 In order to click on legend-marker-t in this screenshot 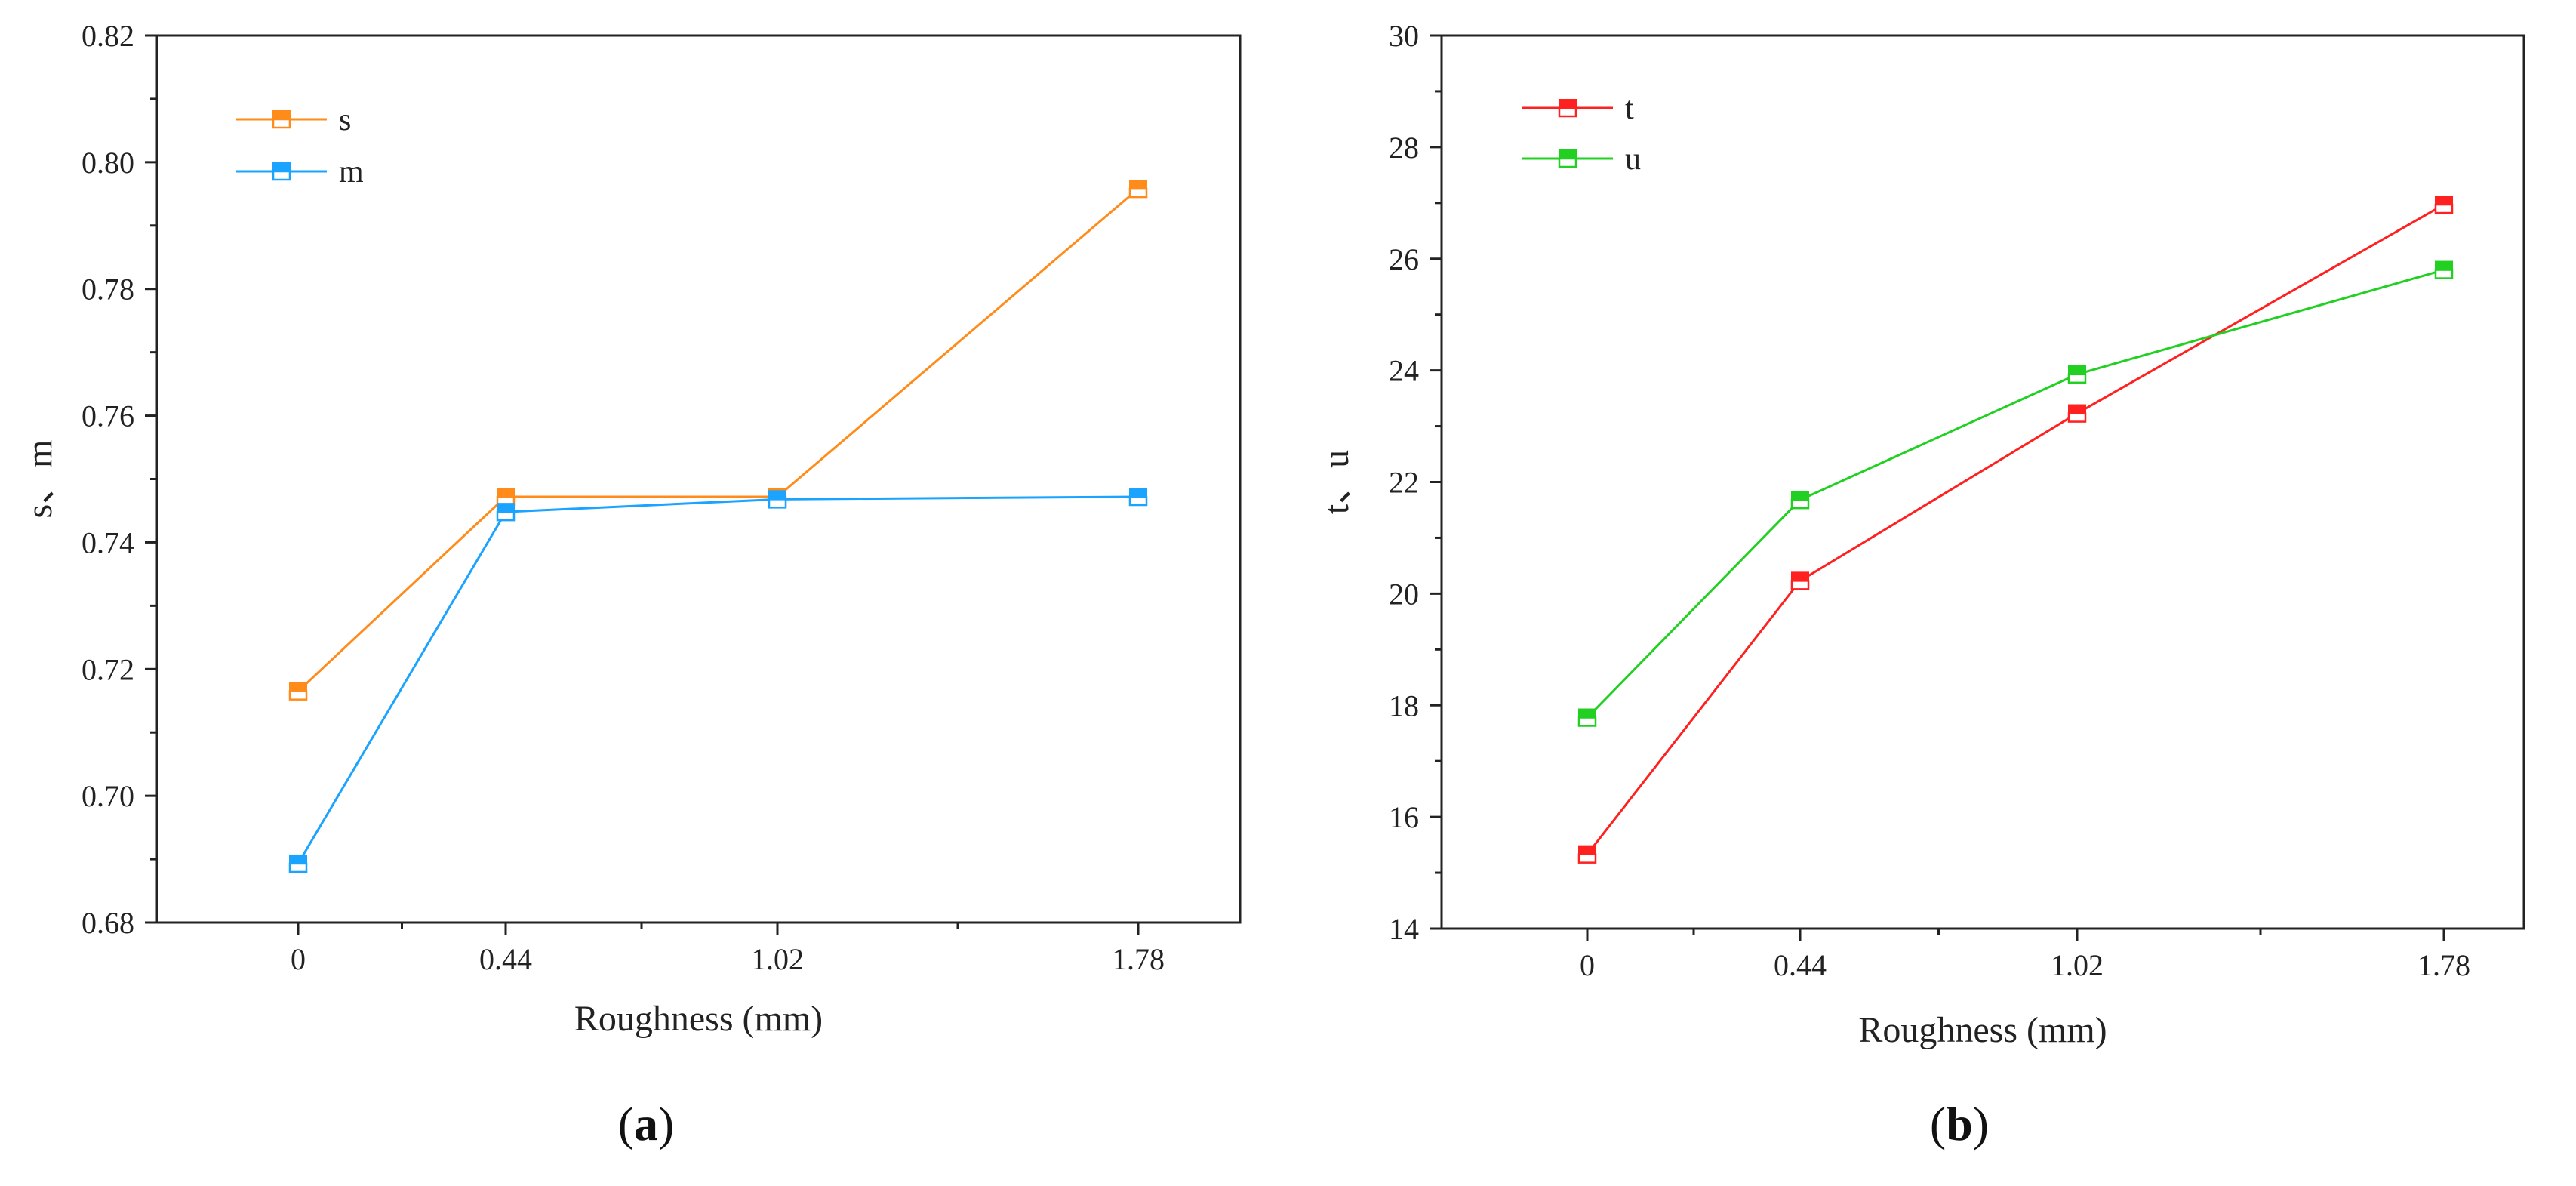, I will do `click(1567, 108)`.